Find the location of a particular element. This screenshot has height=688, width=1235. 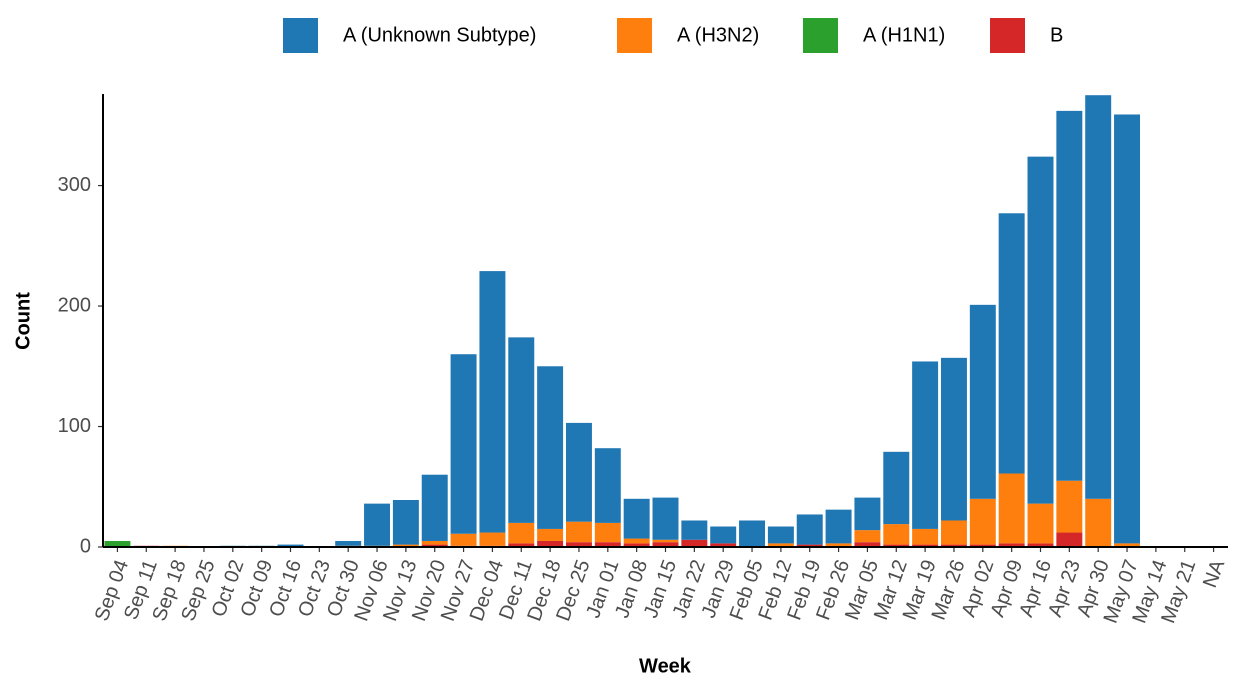

legend-item: A (H1N1) is located at coordinates (874, 35).